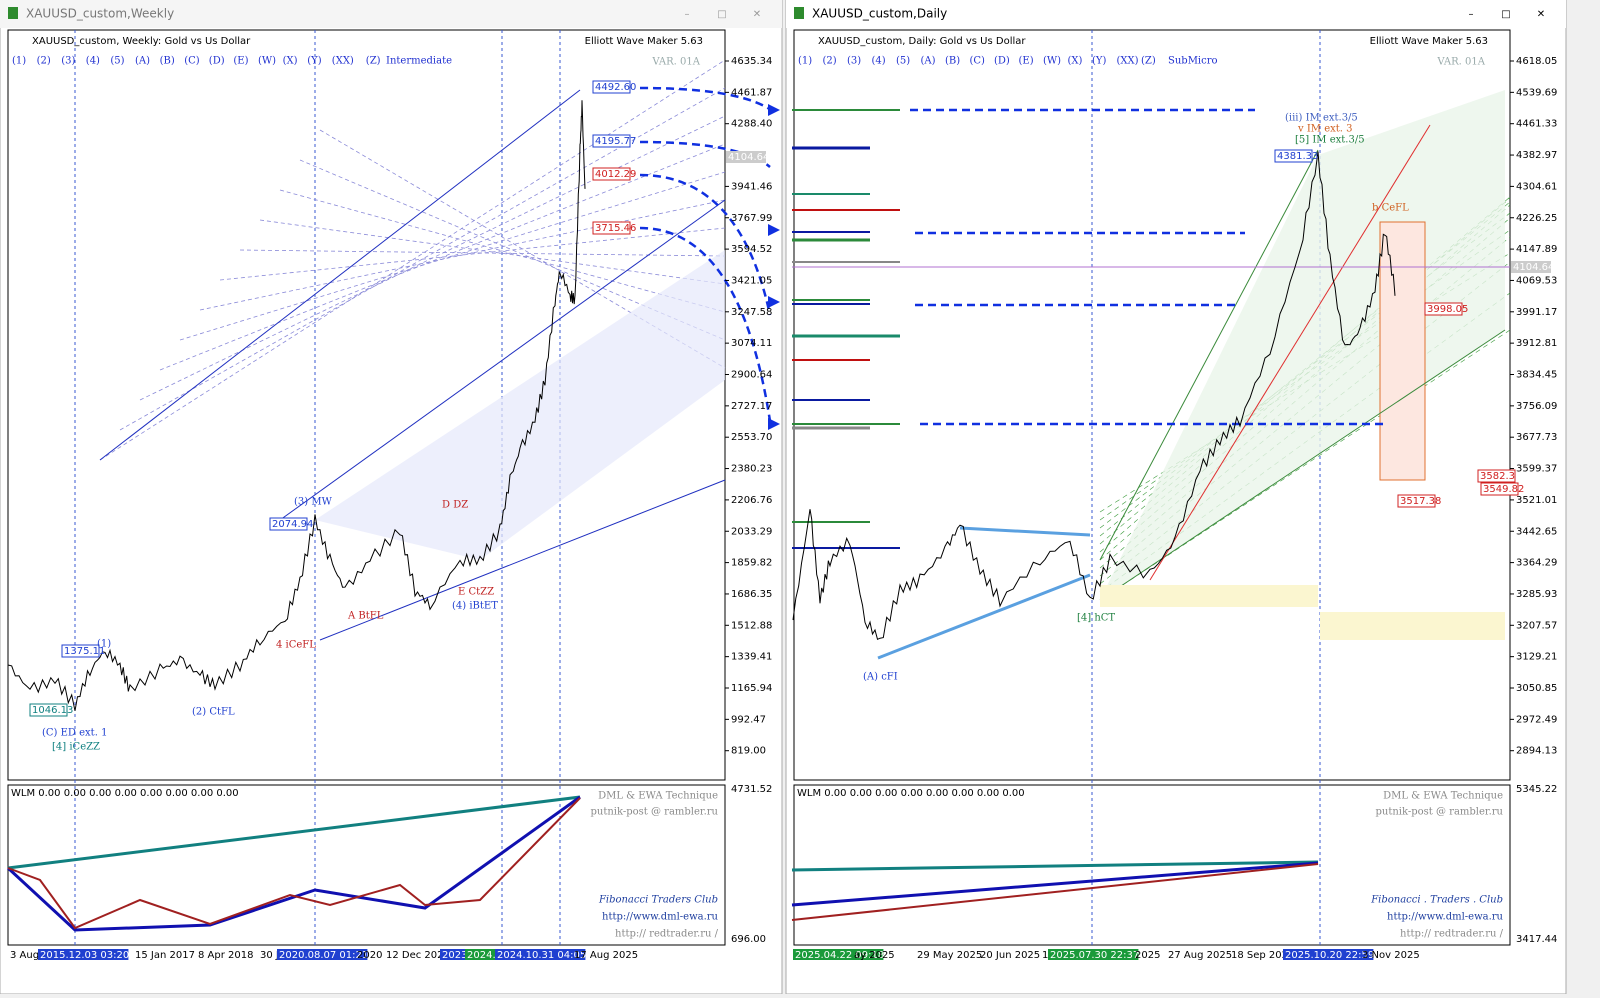 This screenshot has width=1600, height=998. Describe the element at coordinates (1402, 351) in the screenshot. I see `projection` at that location.